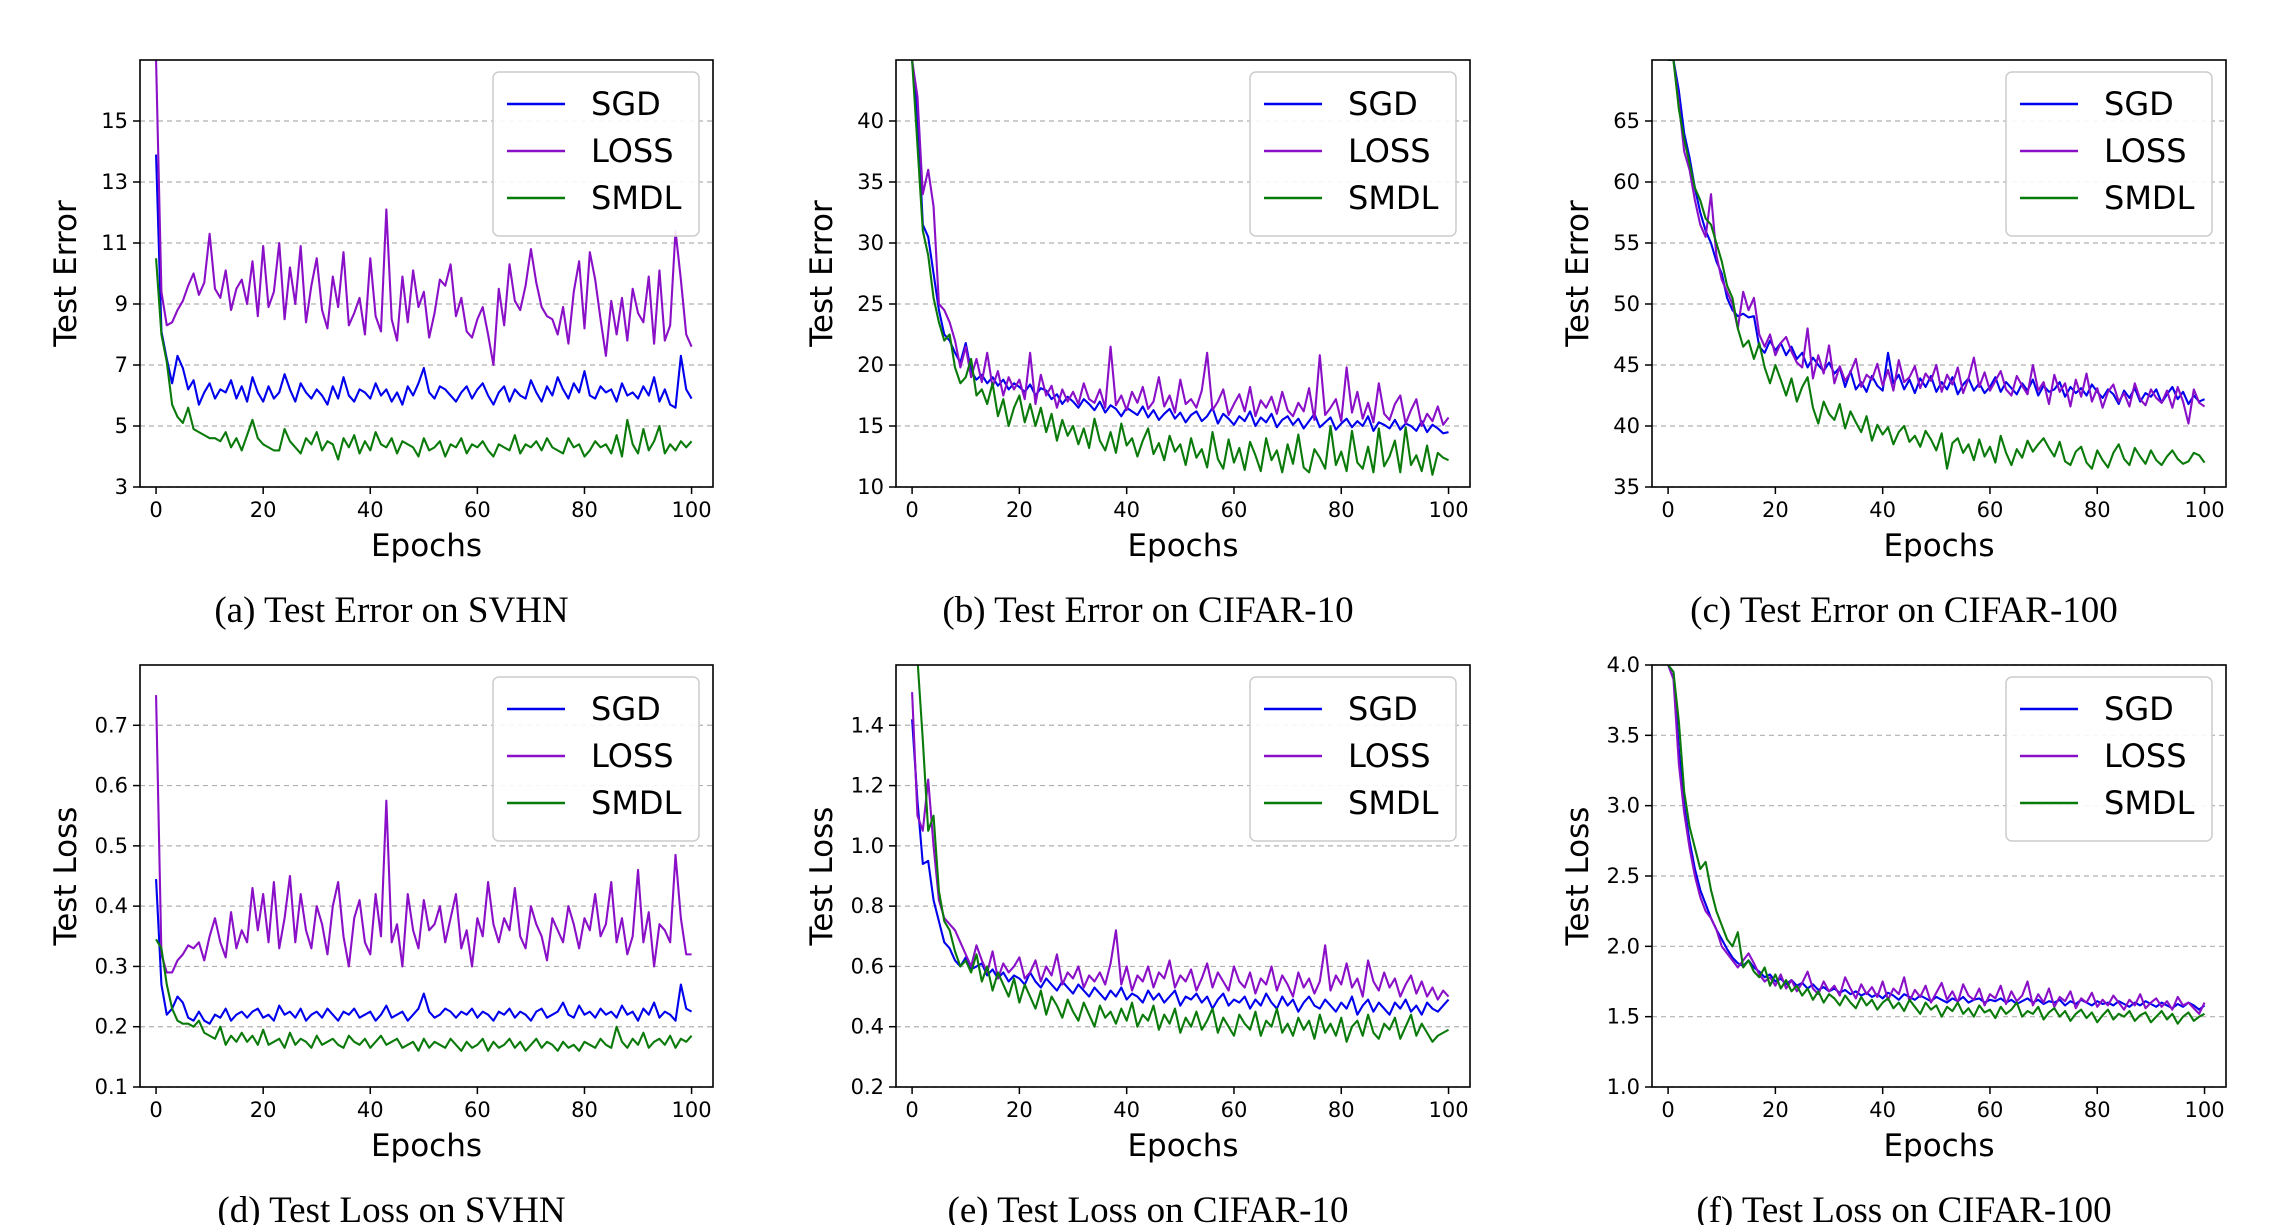  What do you see at coordinates (121, 426) in the screenshot?
I see `y-tick-label: 5` at bounding box center [121, 426].